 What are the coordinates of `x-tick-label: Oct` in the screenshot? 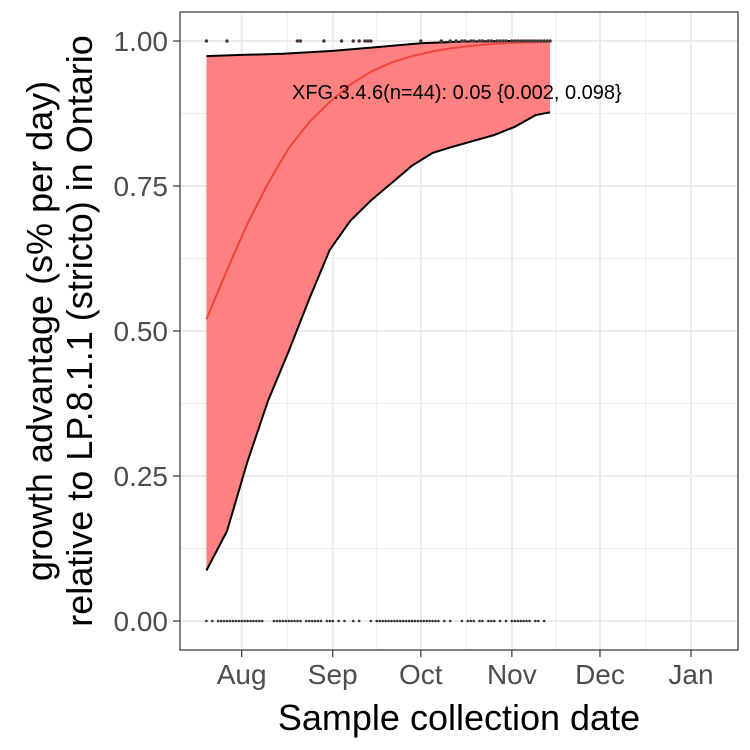 It's located at (421, 674).